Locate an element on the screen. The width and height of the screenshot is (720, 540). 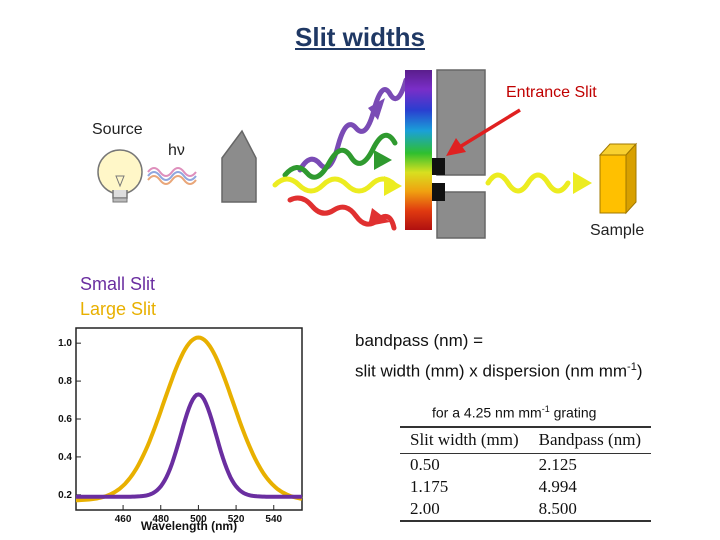
x-tick-label: 500 is located at coordinates (198, 519).